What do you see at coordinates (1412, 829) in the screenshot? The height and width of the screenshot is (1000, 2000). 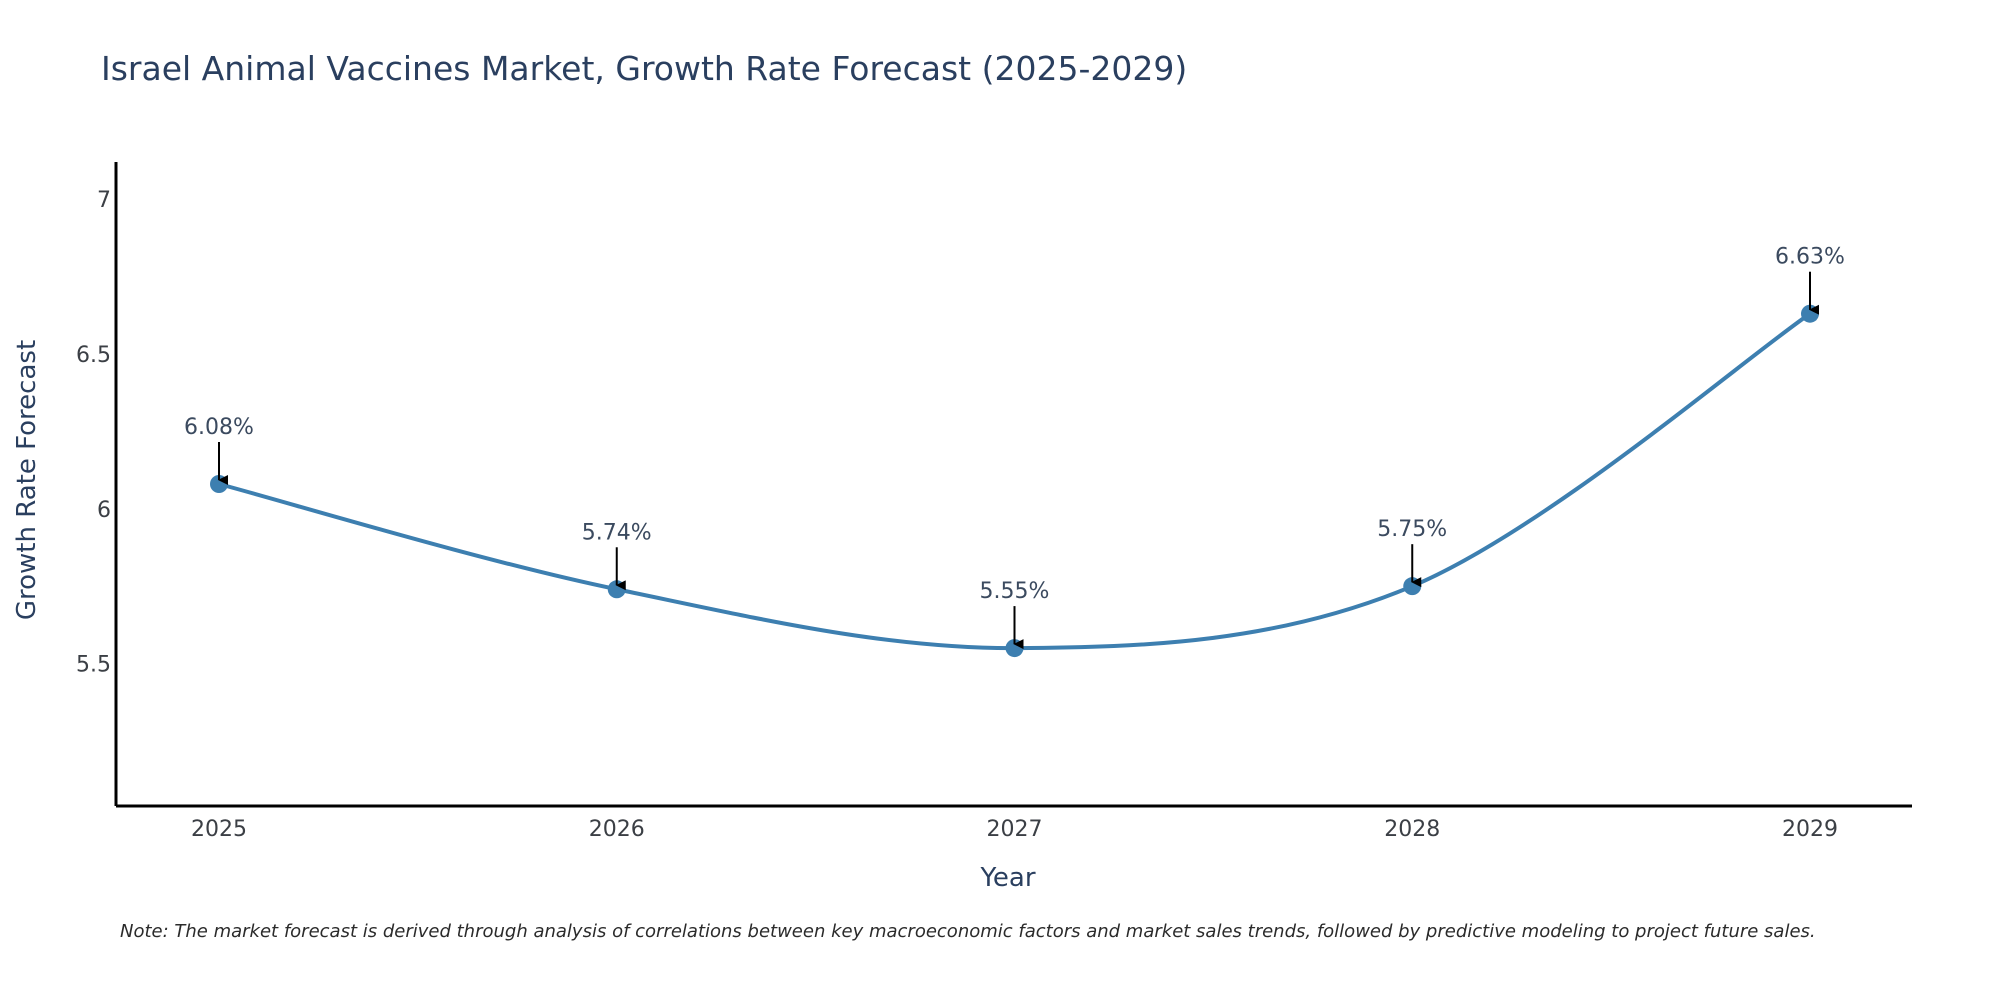 I see `x-tick-label: 2028` at bounding box center [1412, 829].